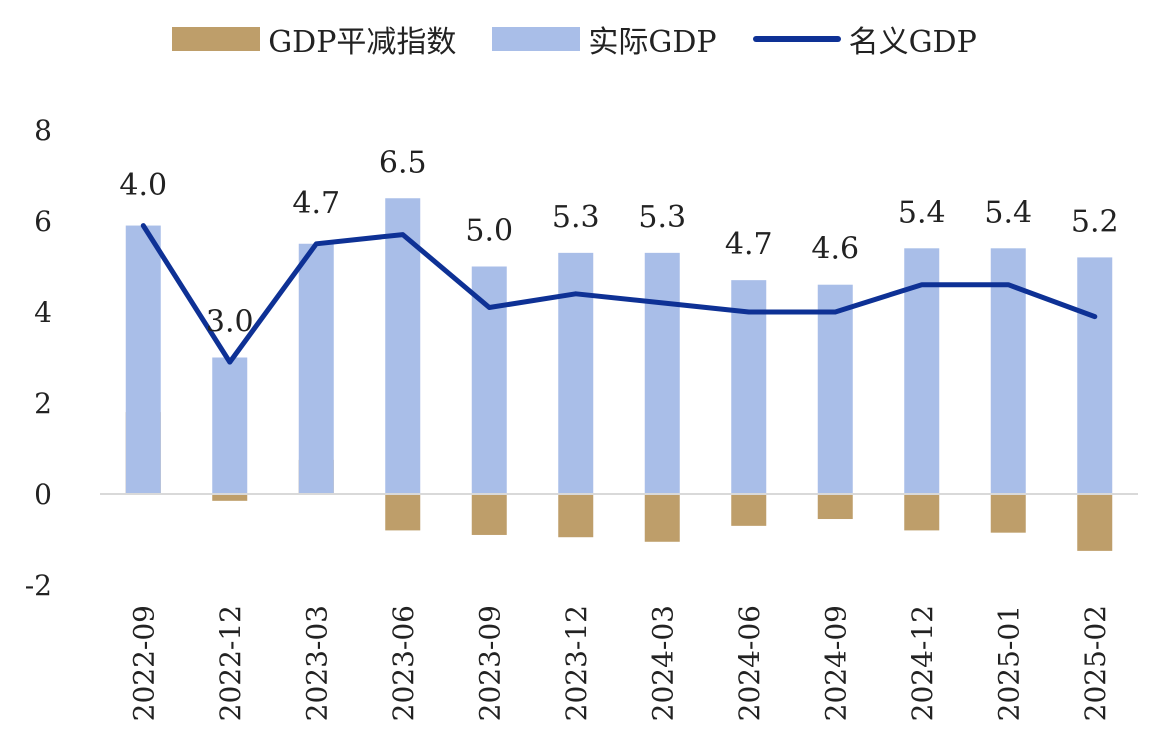  Describe the element at coordinates (43, 494) in the screenshot. I see `y-tick-label: 0` at that location.